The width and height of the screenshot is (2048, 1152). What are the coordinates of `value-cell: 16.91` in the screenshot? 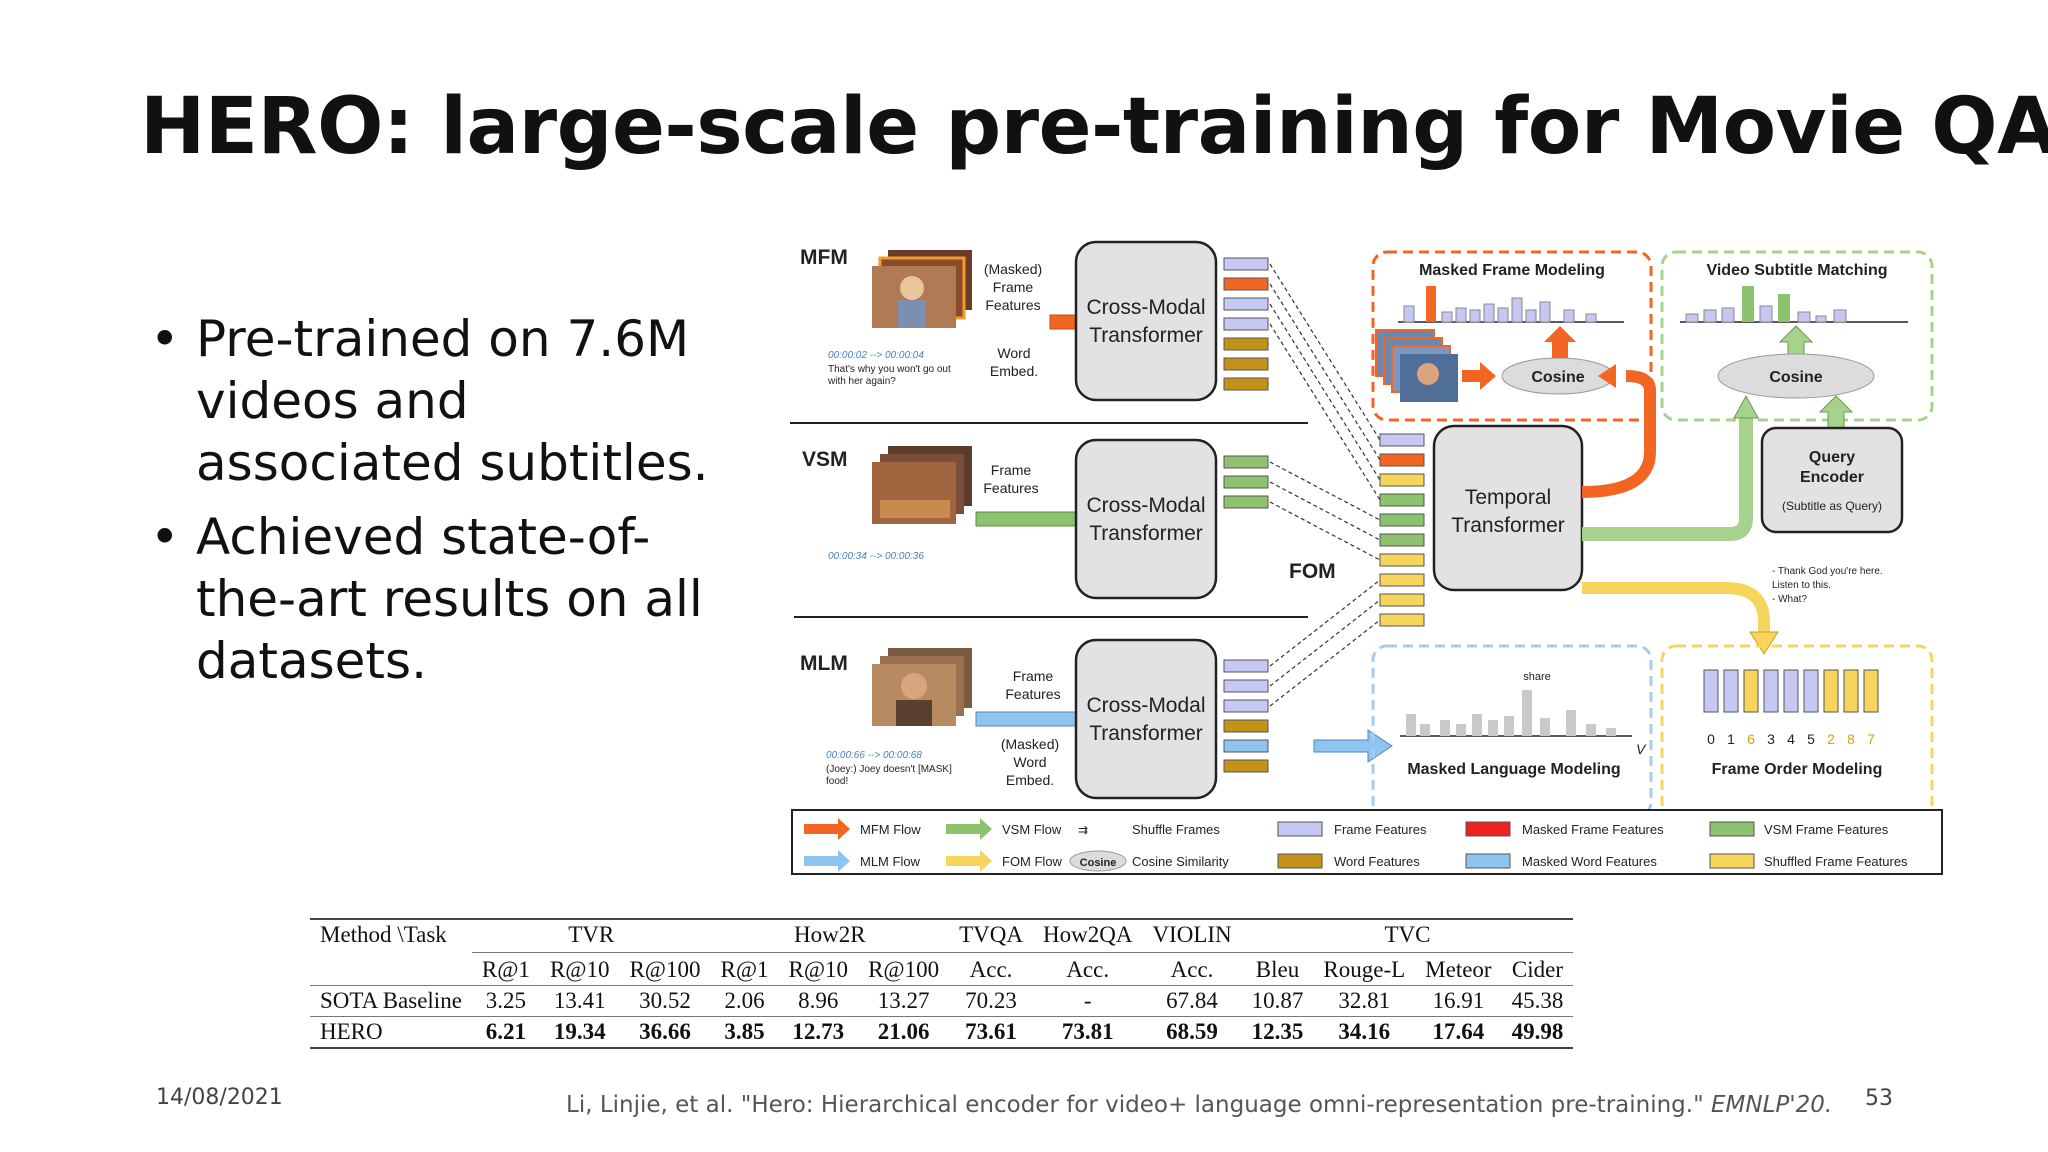 It's located at (1458, 1000).